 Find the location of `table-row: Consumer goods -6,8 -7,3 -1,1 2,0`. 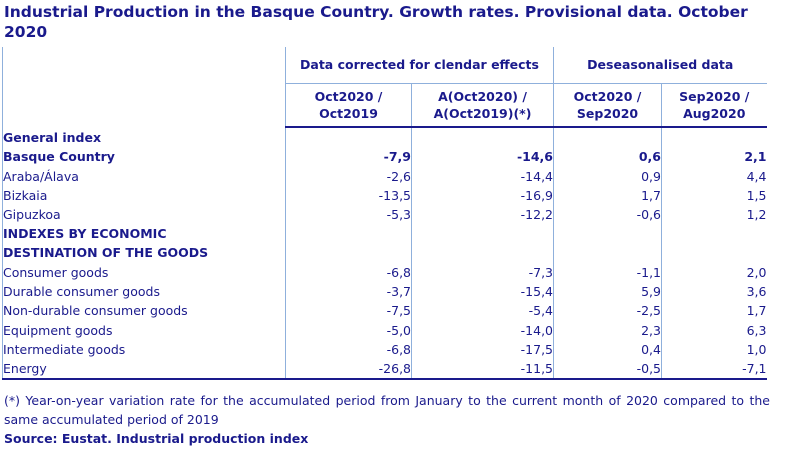

table-row: Consumer goods -6,8 -7,3 -1,1 2,0 is located at coordinates (384, 272).